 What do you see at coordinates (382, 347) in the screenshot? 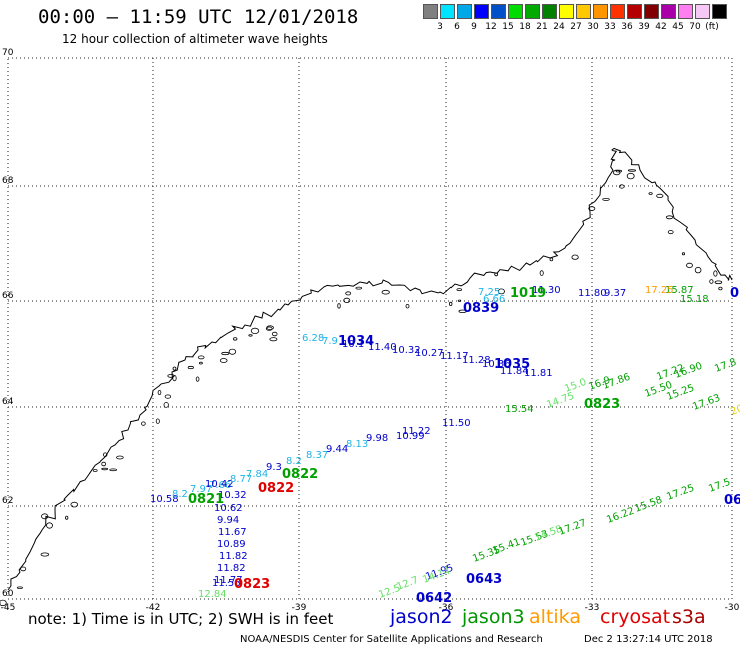
I see `wave-height-value: 11.40` at bounding box center [382, 347].